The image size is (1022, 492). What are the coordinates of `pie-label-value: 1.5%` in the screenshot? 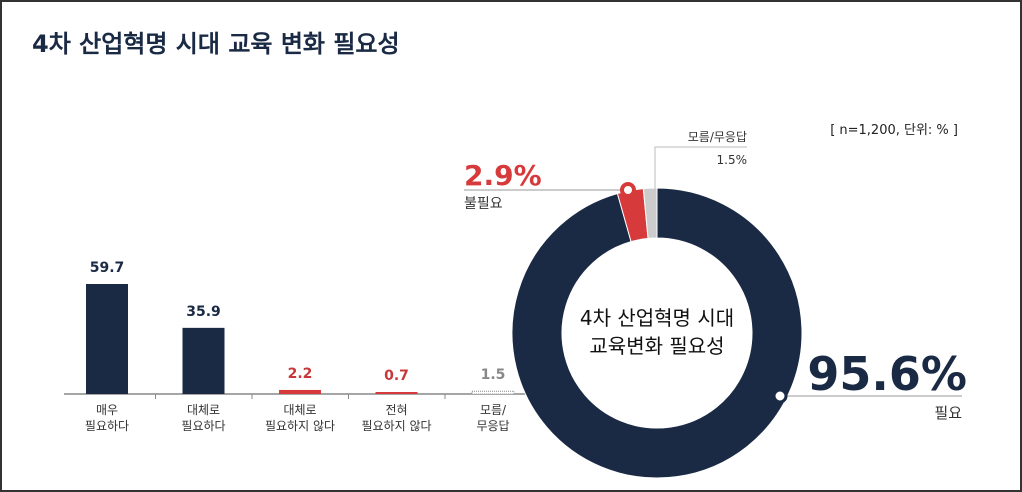 It's located at (732, 160).